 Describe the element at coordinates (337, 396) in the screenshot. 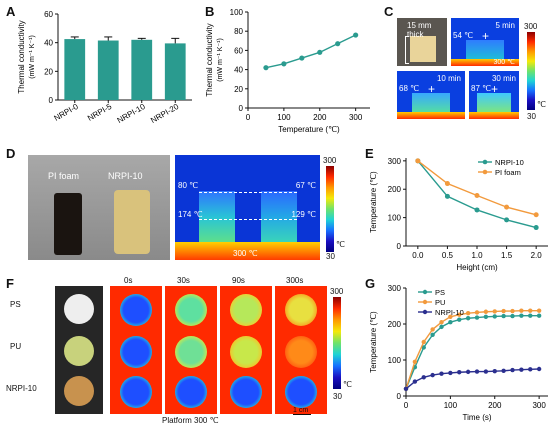

I see `panel-f-cbar-min: 30` at that location.